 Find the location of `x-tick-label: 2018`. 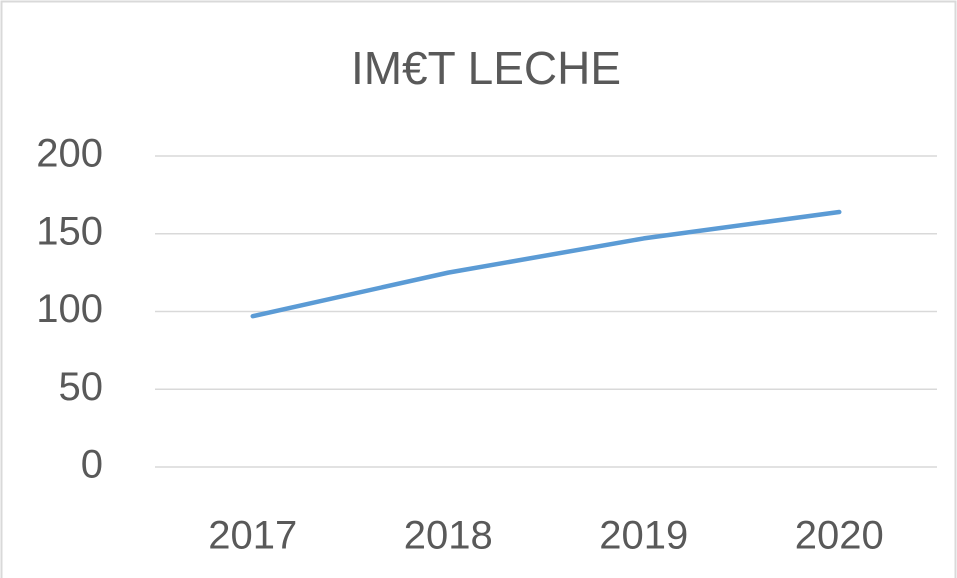

x-tick-label: 2018 is located at coordinates (448, 536).